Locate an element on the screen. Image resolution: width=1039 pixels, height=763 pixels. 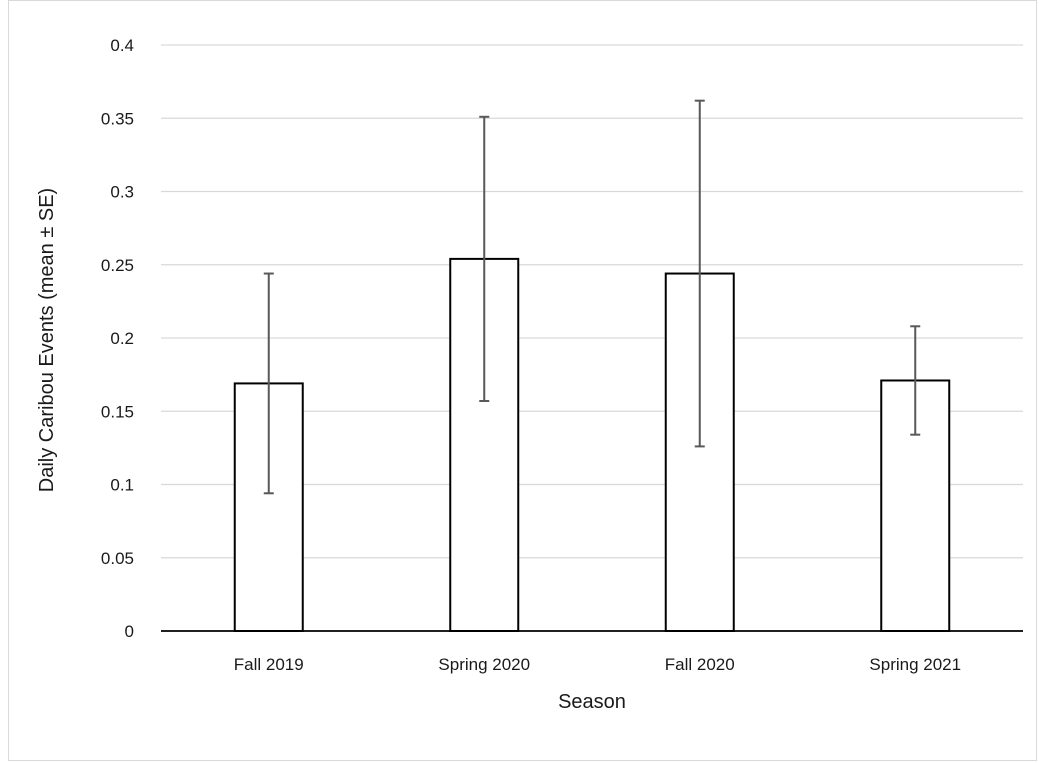
y-axis-title: Daily Caribou Events (mean ± SE) is located at coordinates (47, 340).